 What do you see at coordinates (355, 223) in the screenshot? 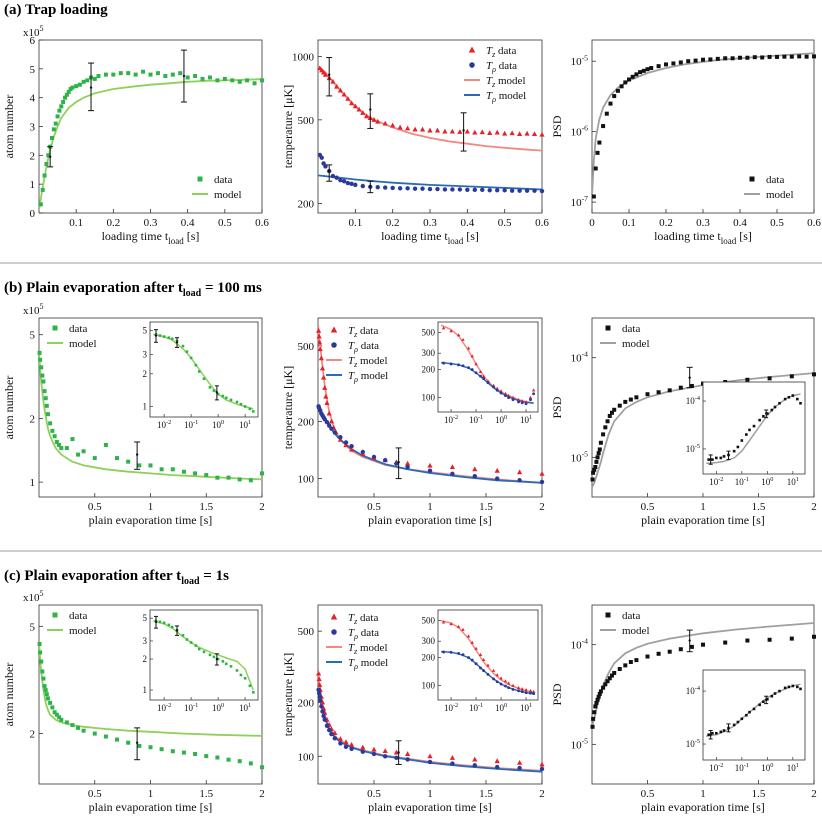
I see `tick-label: 0.1` at bounding box center [355, 223].